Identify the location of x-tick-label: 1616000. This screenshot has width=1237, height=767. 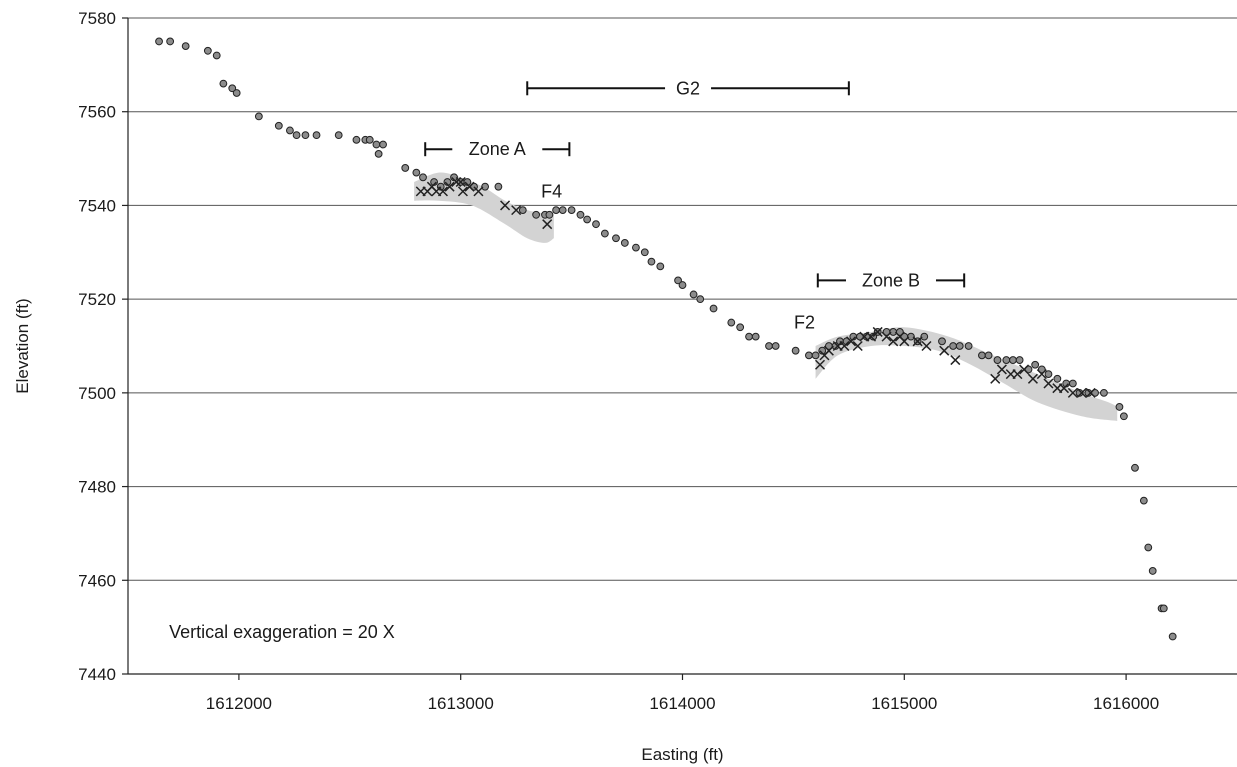
(1126, 703).